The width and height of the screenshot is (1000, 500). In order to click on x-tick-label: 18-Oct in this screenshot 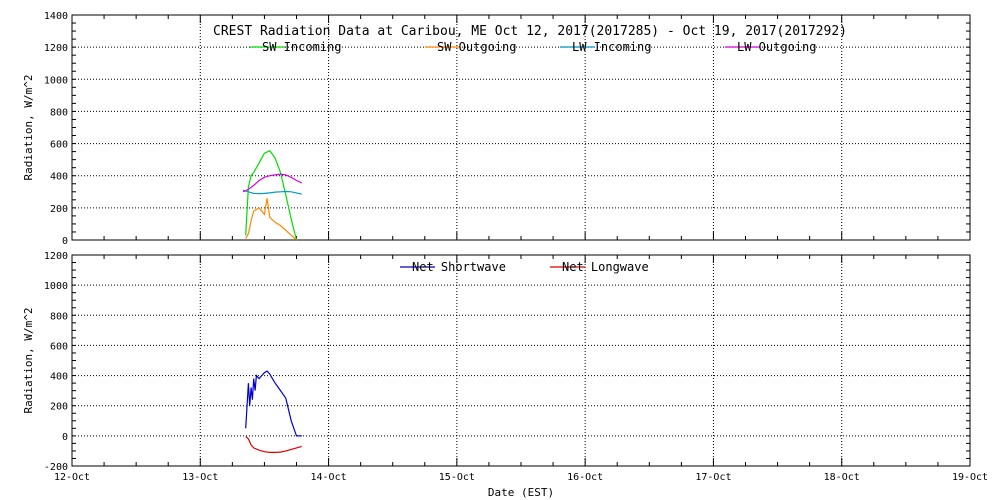, I will do `click(842, 477)`.